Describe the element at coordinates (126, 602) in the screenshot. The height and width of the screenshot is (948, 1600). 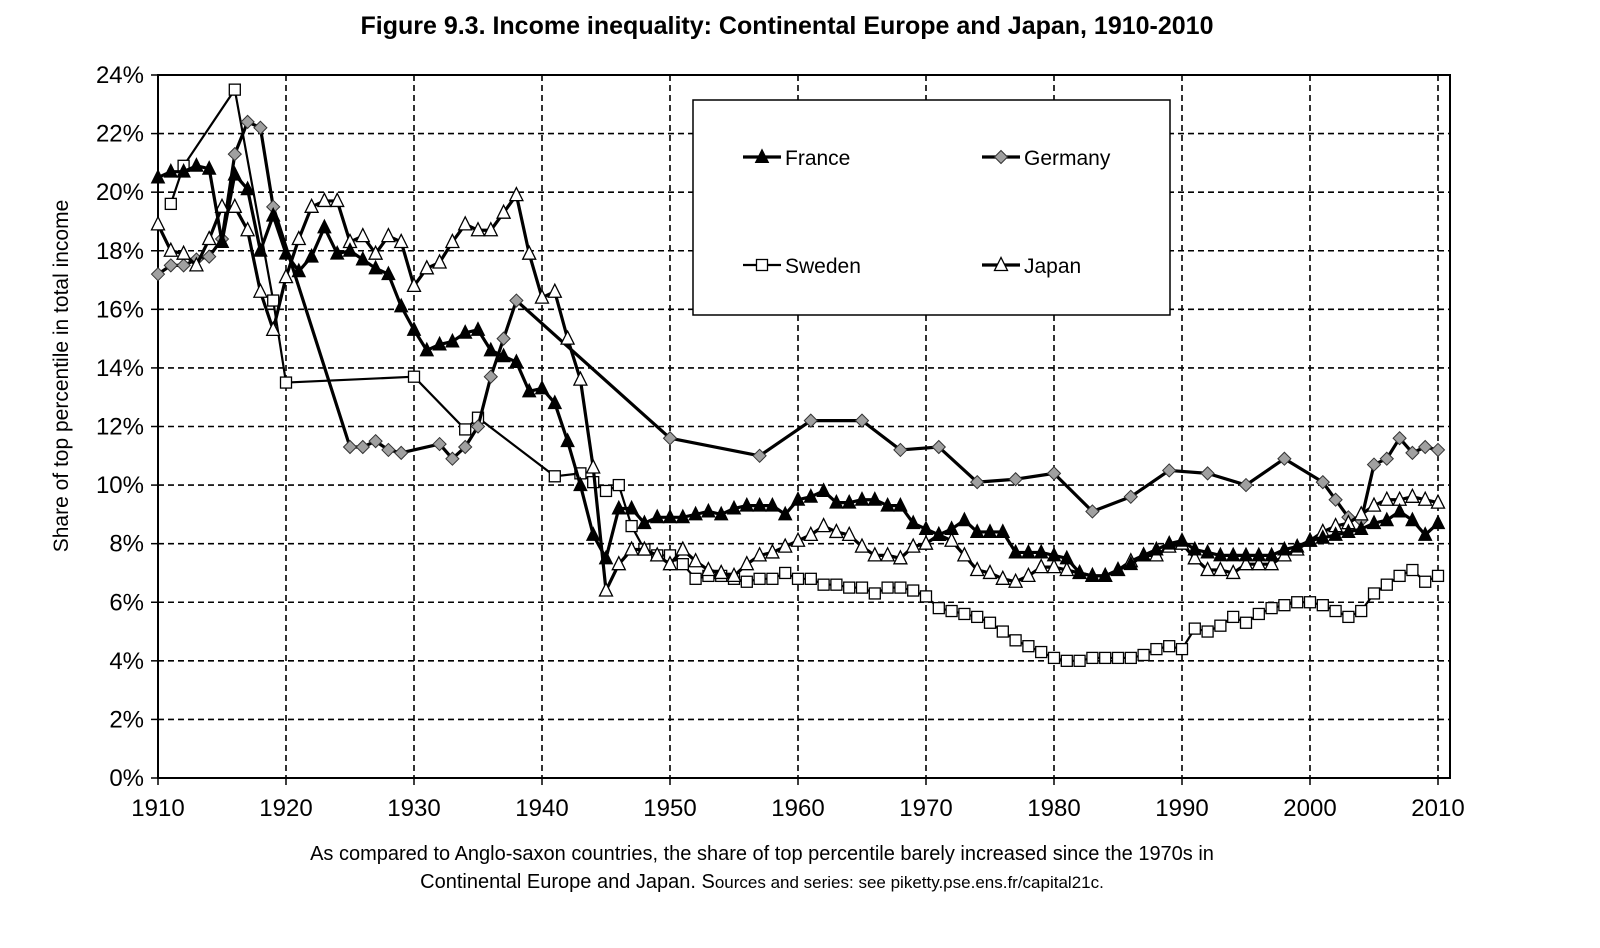
I see `y-tick-label: 6%` at that location.